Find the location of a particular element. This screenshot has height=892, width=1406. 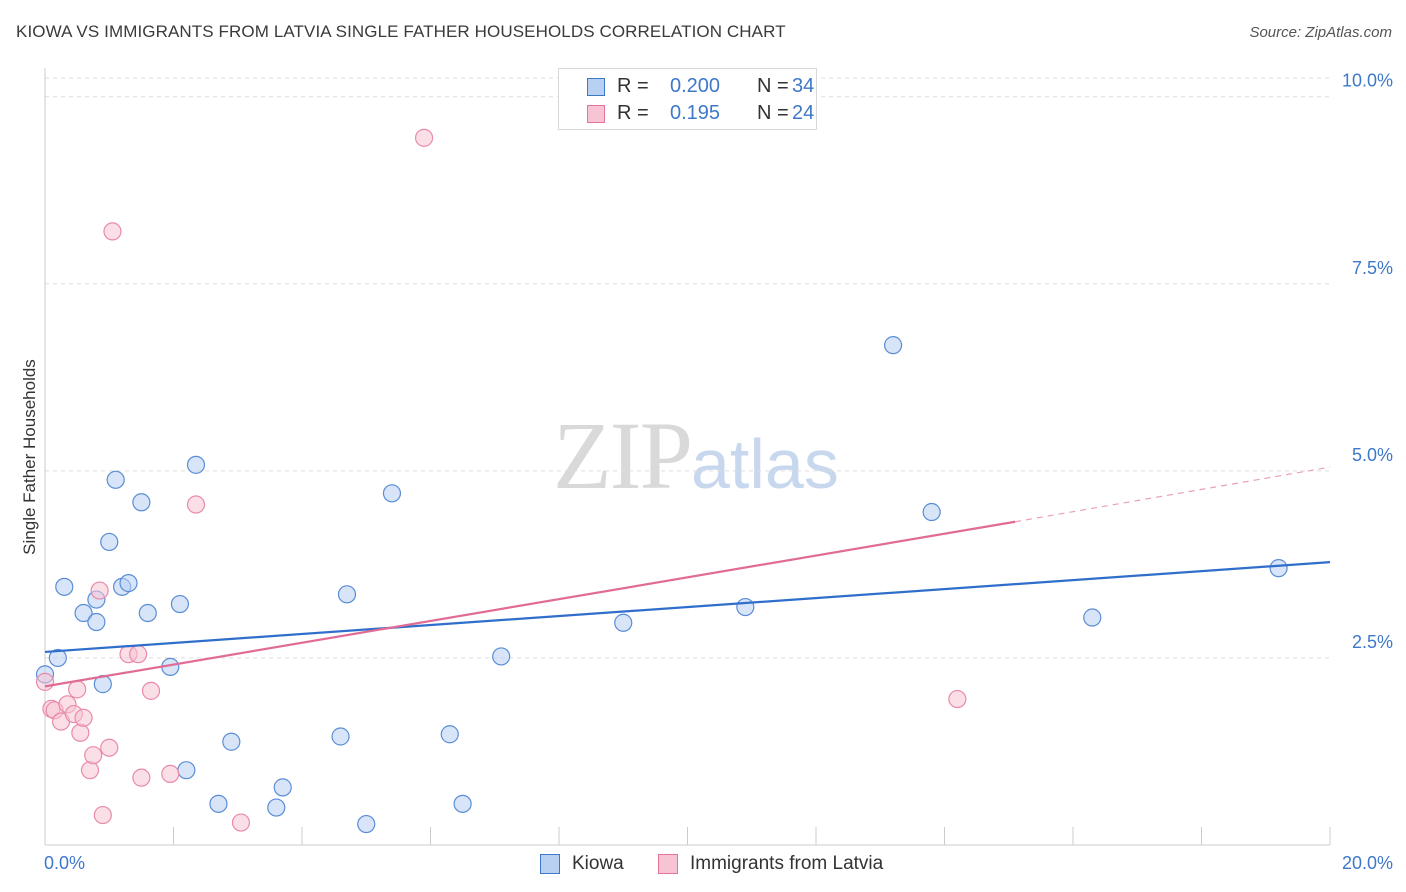

y-tick-label: 10.0% is located at coordinates (1367, 81).